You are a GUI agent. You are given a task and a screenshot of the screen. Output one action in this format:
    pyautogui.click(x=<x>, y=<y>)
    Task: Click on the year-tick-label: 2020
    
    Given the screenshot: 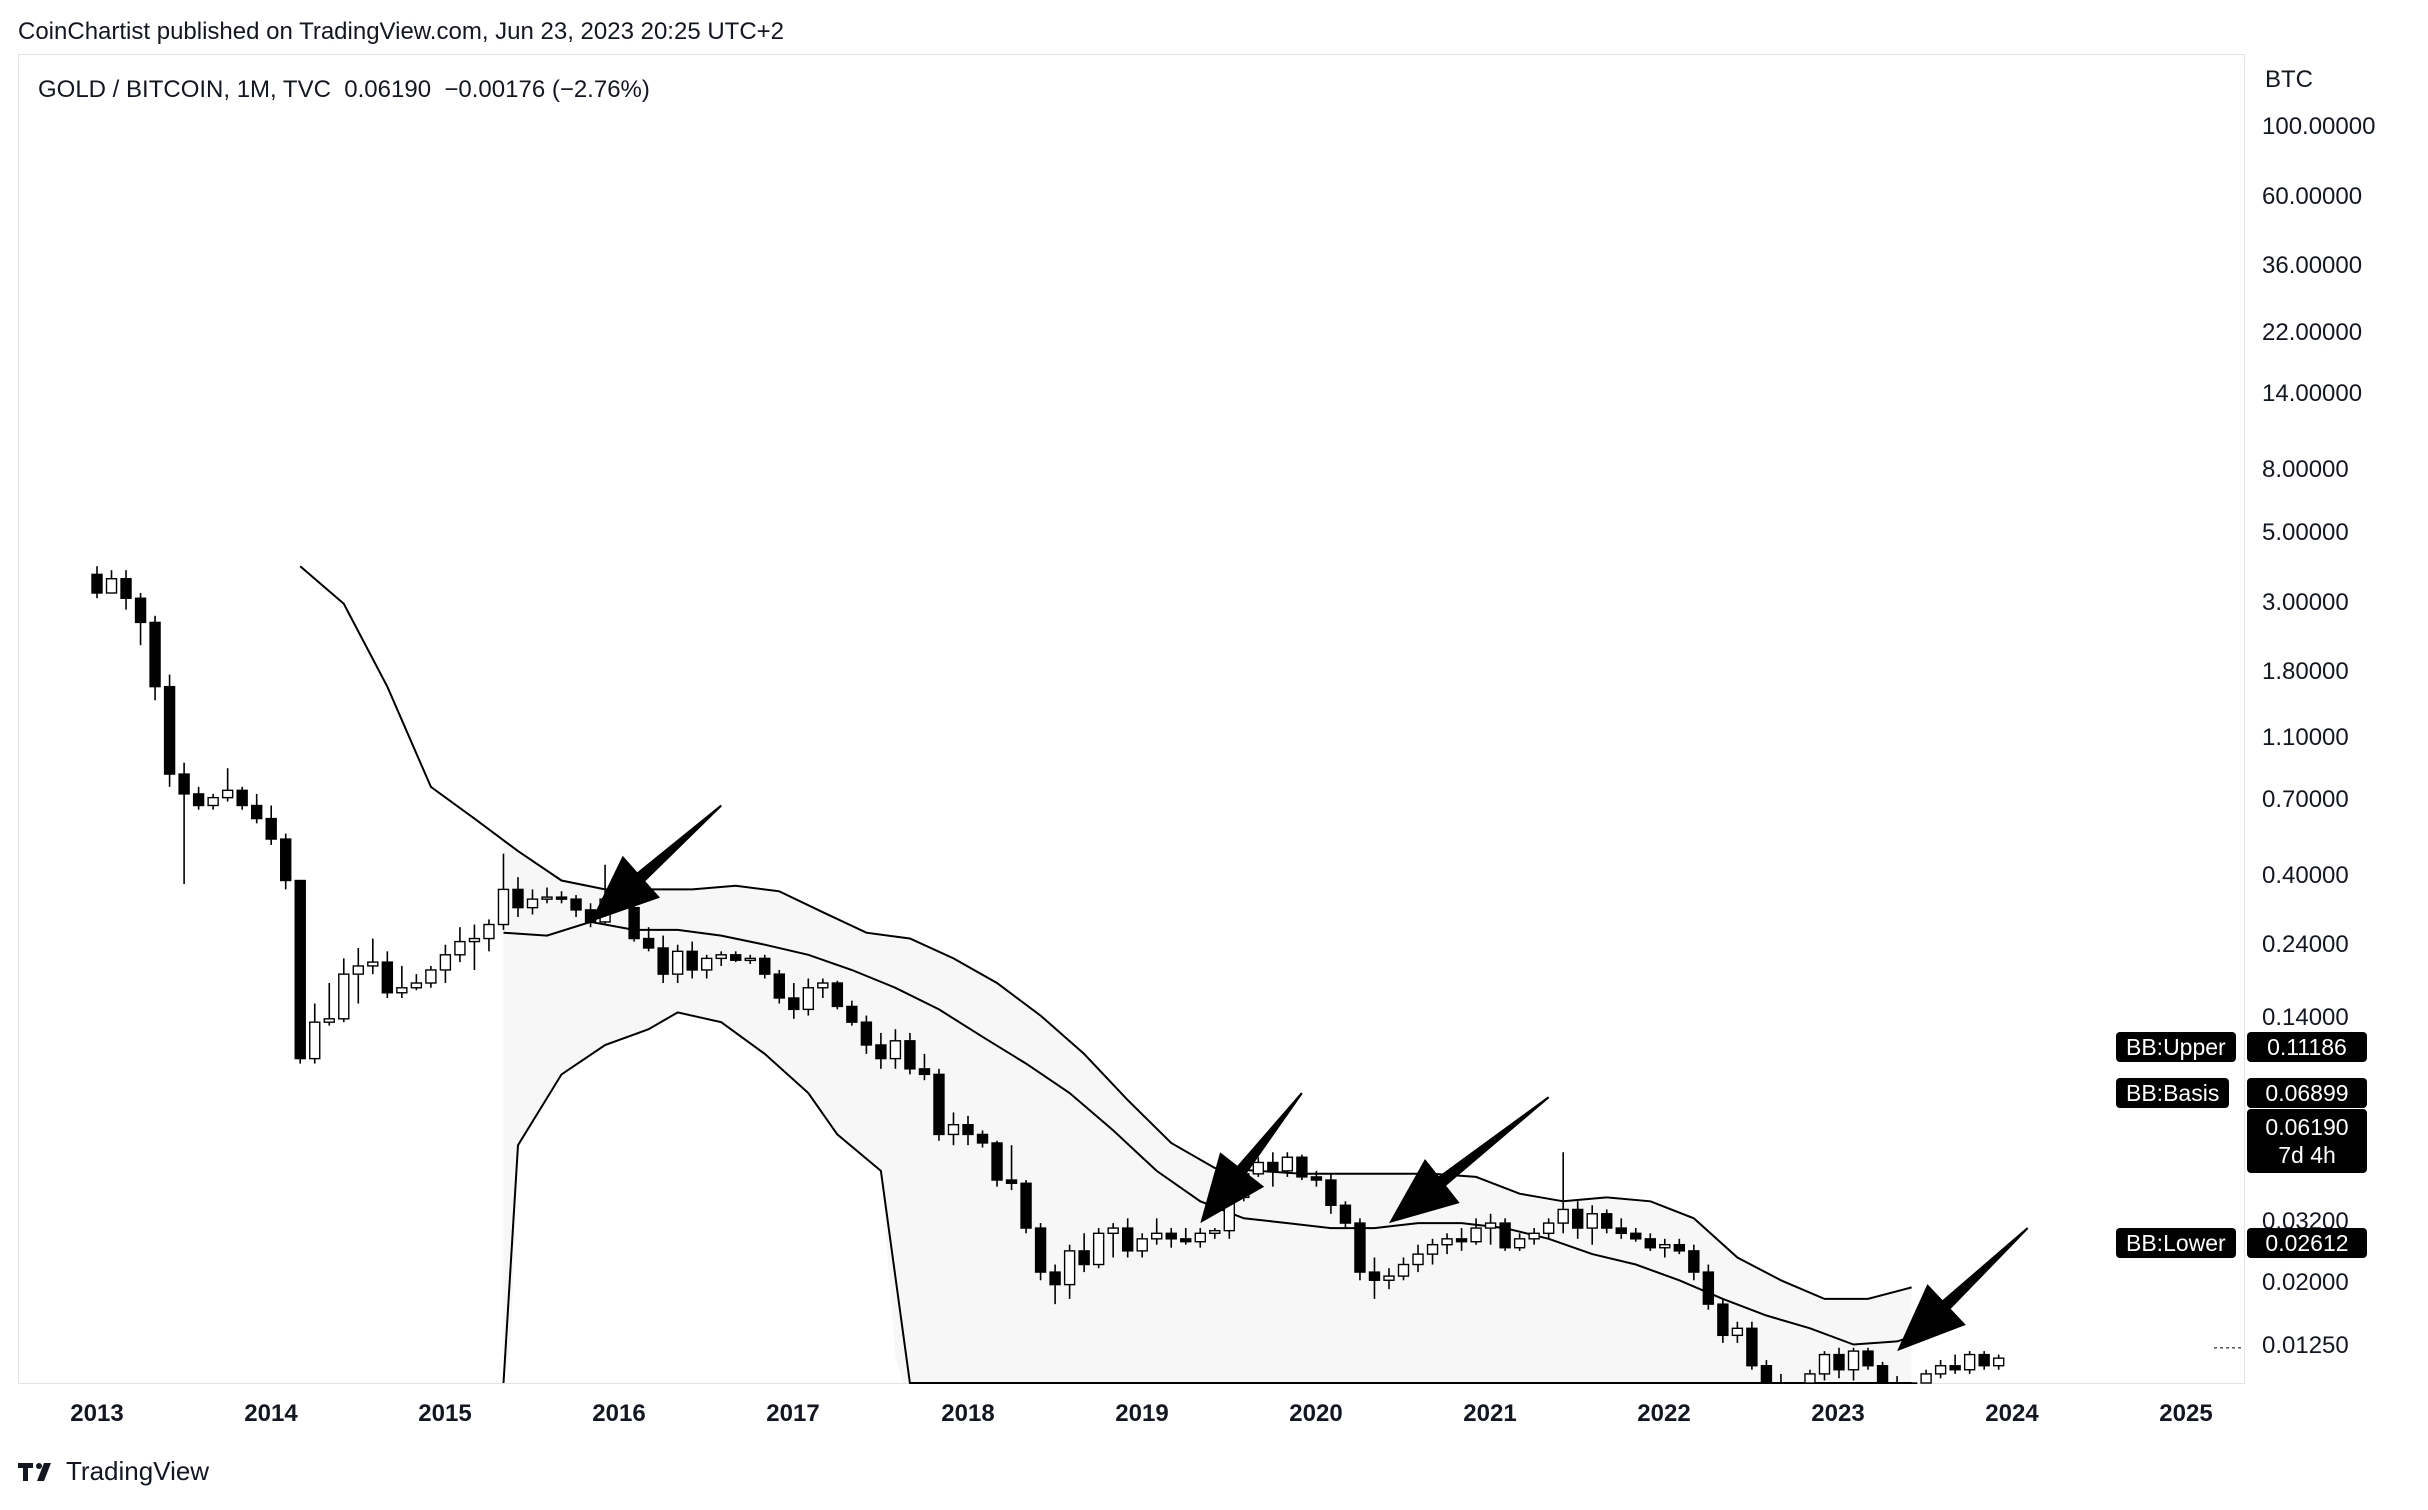 What is the action you would take?
    pyautogui.click(x=1316, y=1413)
    